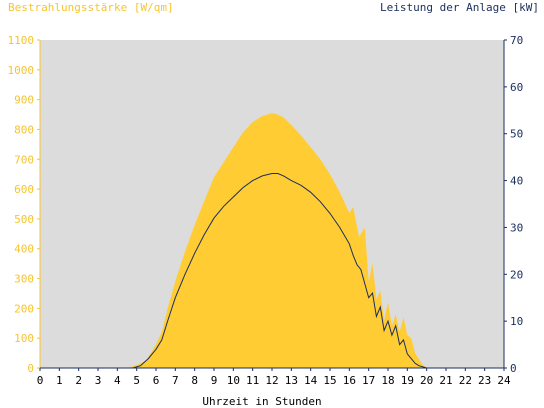  I want to click on left-tick-label: 100, so click(24, 338).